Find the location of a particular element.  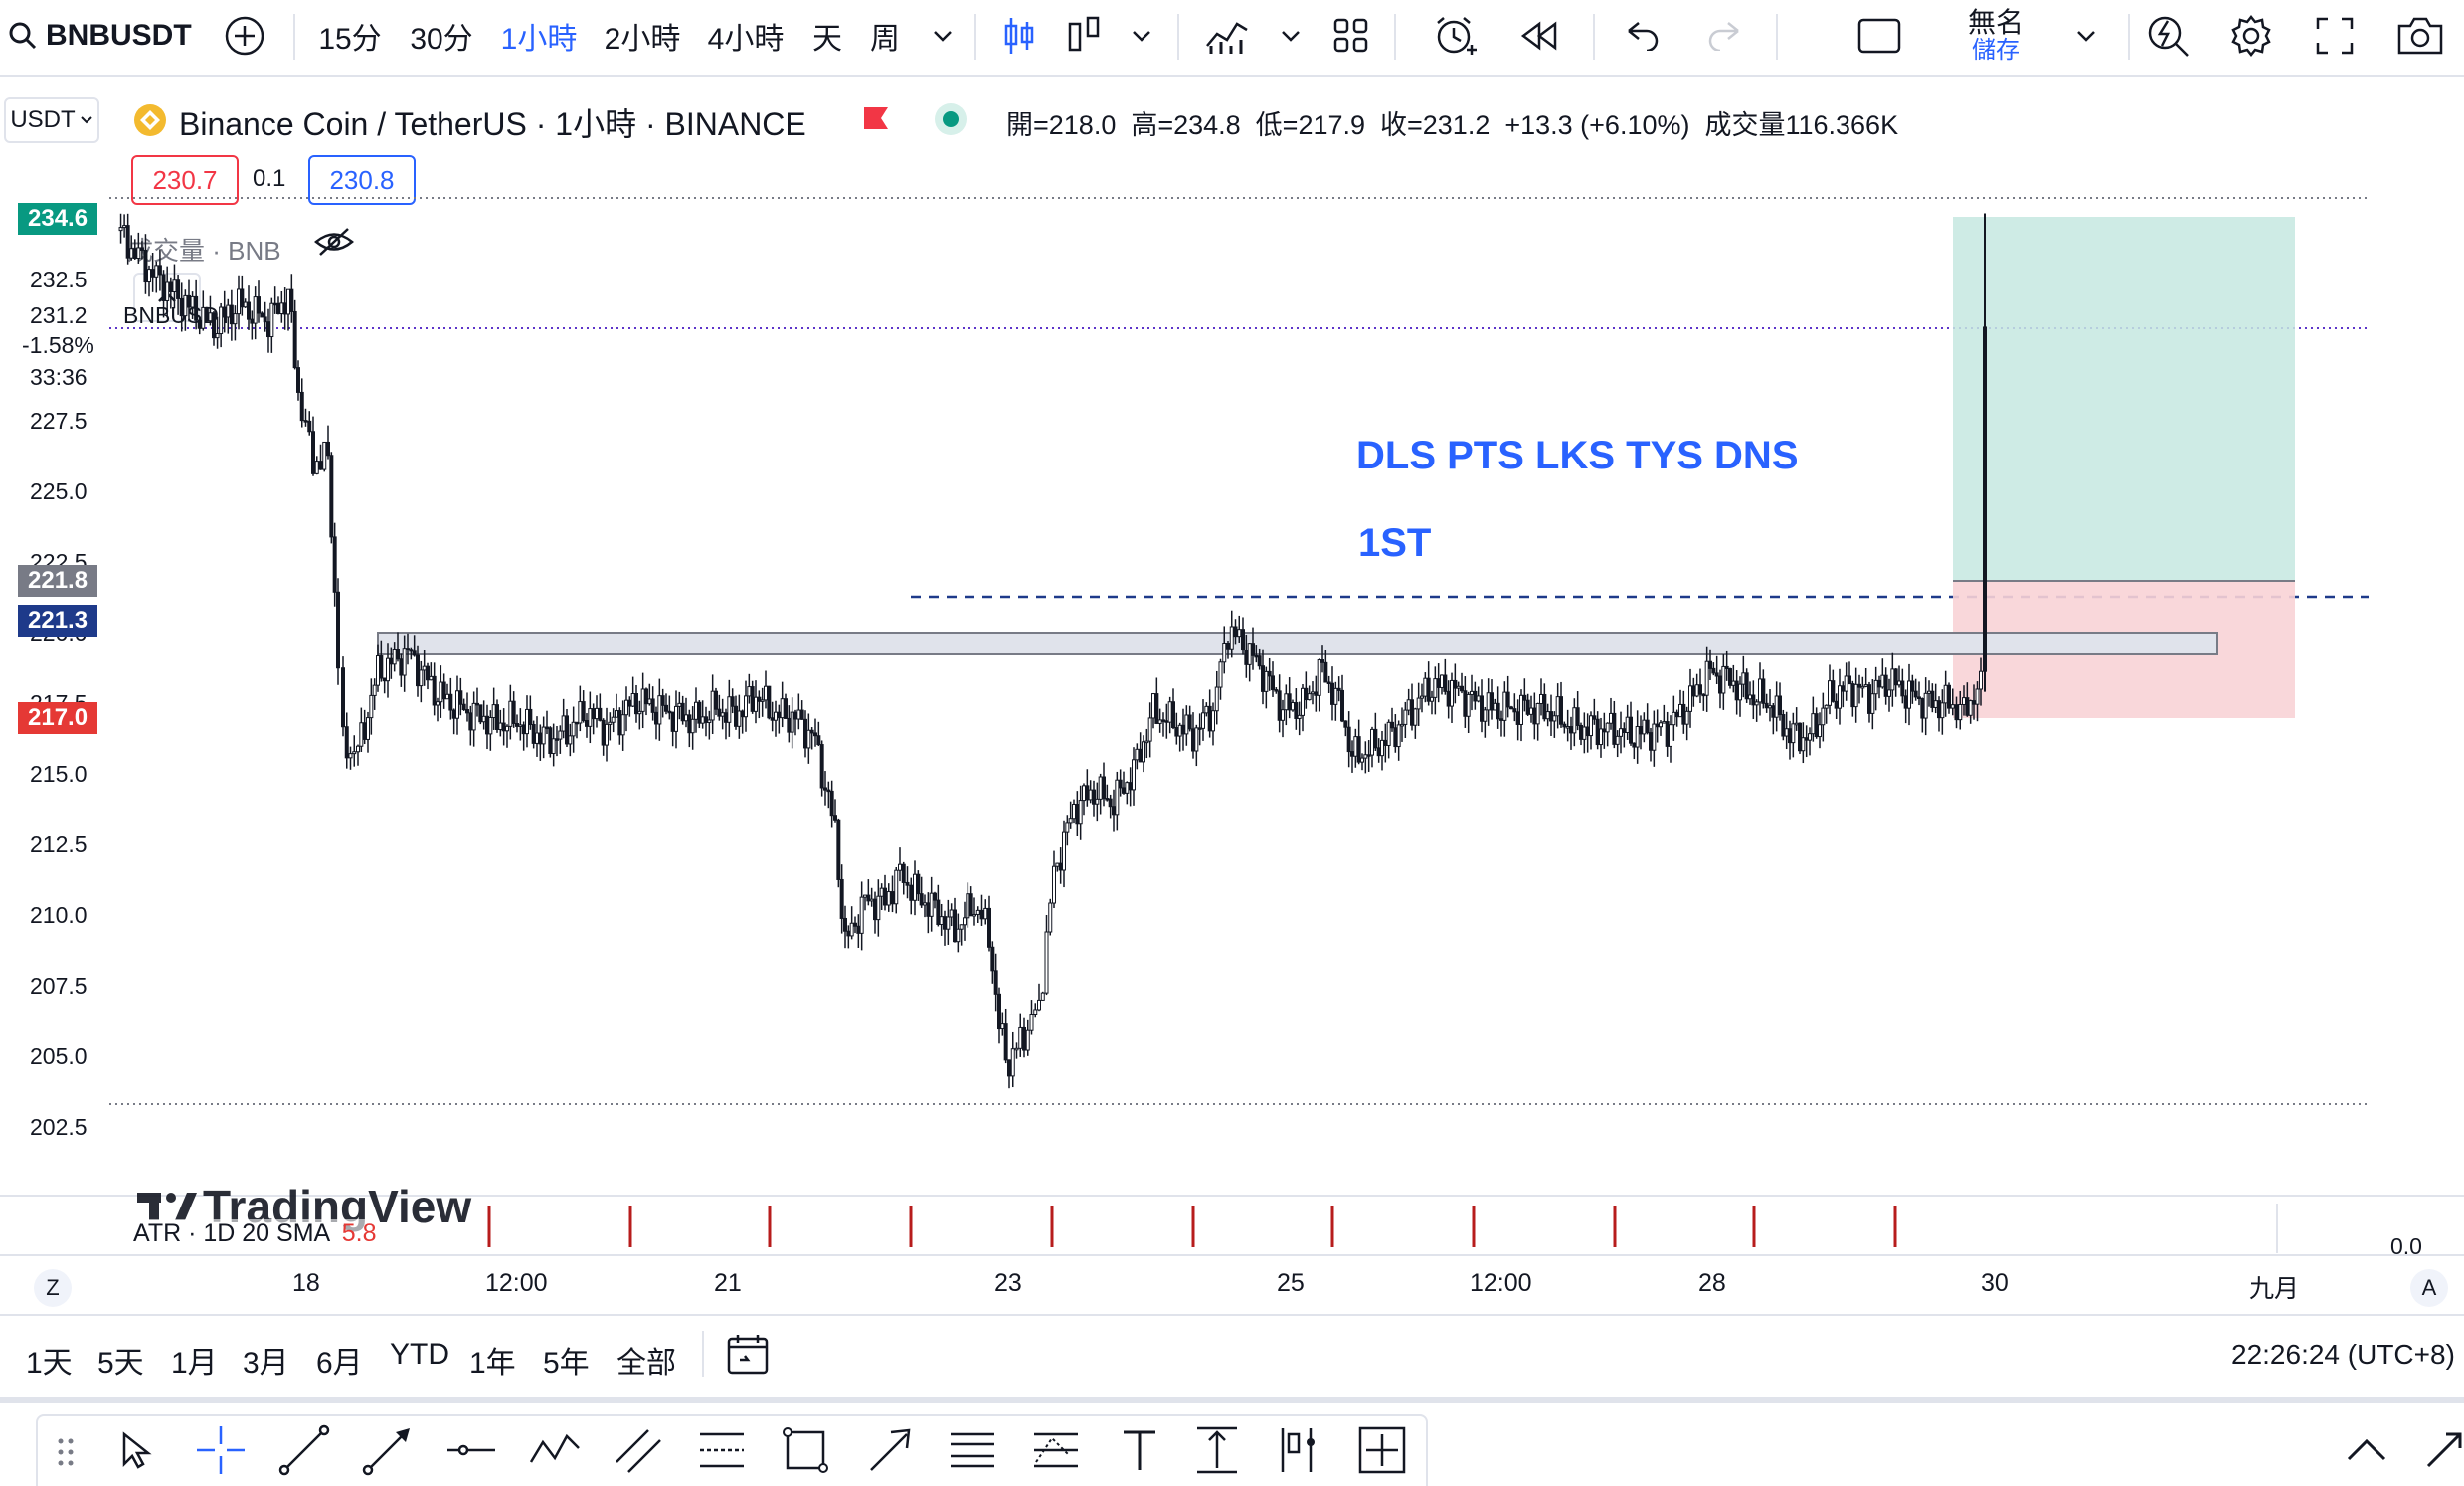

cursor-tool is located at coordinates (135, 1450).